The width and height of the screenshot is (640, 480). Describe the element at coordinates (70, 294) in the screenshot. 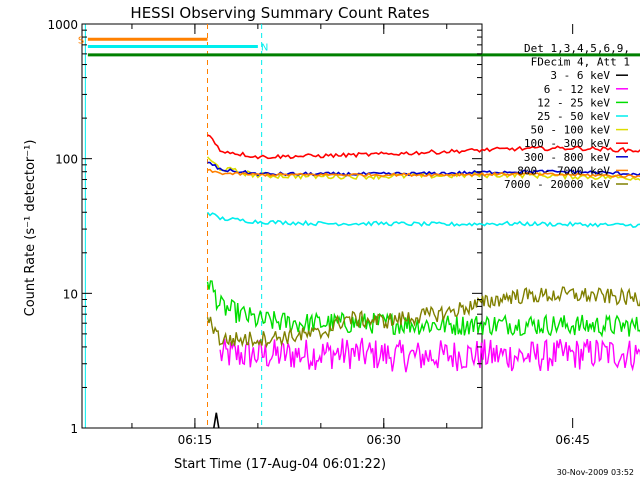

I see `y-tick-label-1: 10` at that location.